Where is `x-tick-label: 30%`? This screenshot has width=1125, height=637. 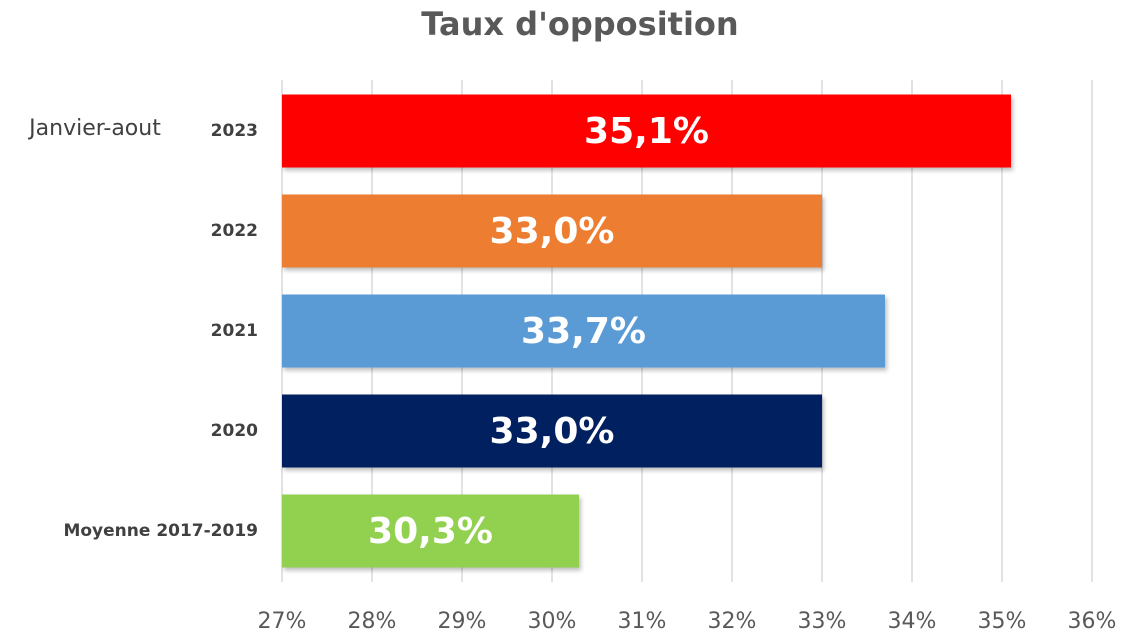
x-tick-label: 30% is located at coordinates (552, 621).